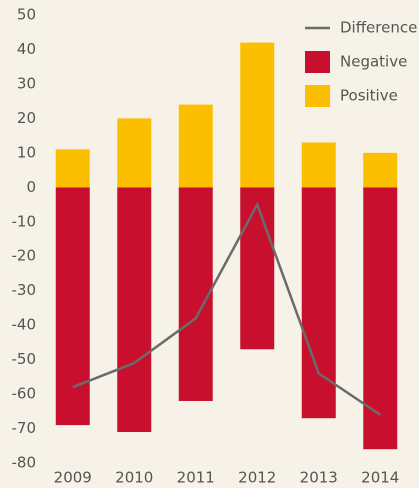  Describe the element at coordinates (24, 256) in the screenshot. I see `y-tick-label: -20` at that location.